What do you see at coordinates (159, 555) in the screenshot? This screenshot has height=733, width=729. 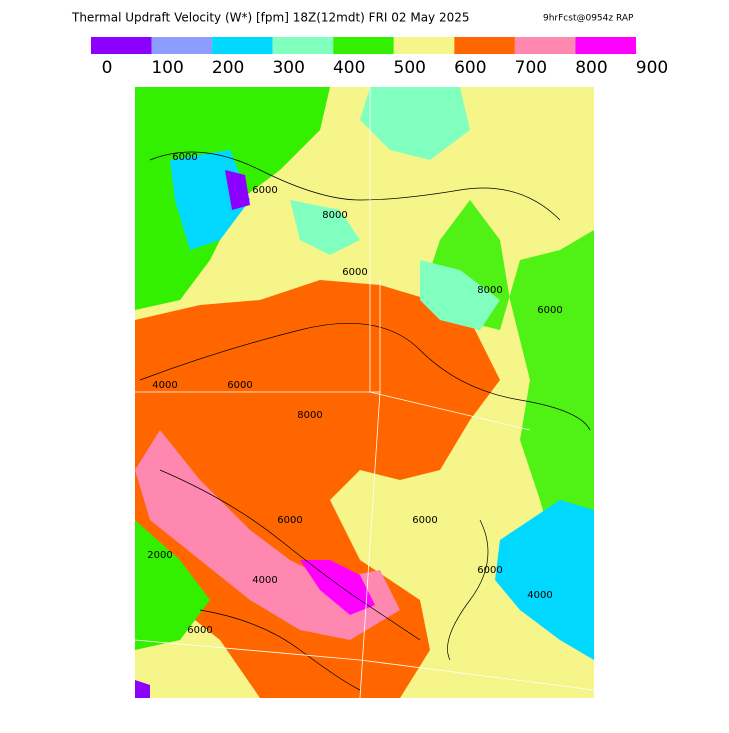 I see `contour-label: 2000` at bounding box center [159, 555].